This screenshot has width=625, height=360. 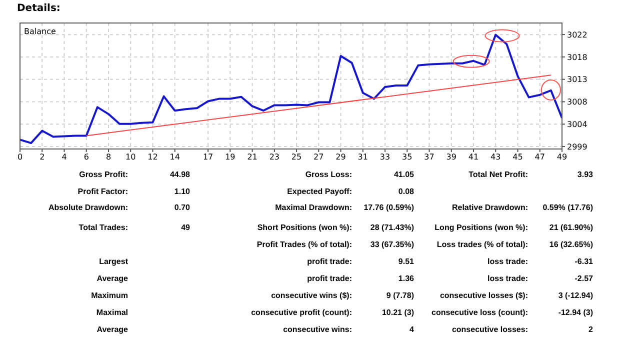 What do you see at coordinates (208, 157) in the screenshot?
I see `x-tick-label: 17` at bounding box center [208, 157].